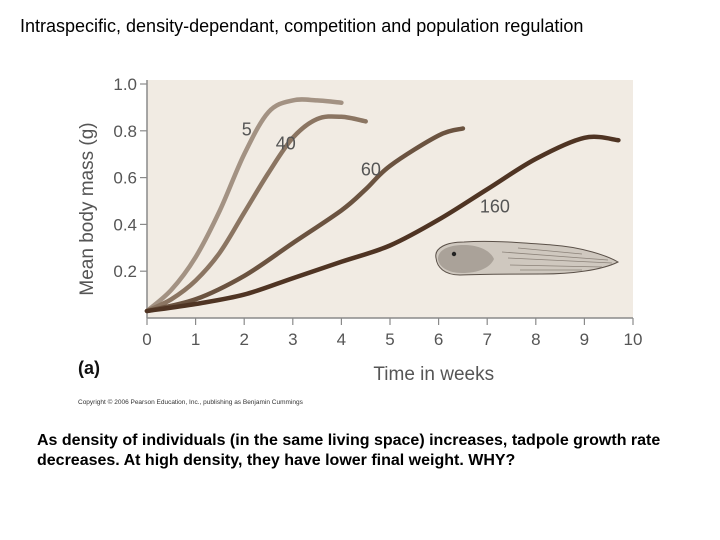 The image size is (720, 540). I want to click on y-tick-label: 0.2, so click(125, 271).